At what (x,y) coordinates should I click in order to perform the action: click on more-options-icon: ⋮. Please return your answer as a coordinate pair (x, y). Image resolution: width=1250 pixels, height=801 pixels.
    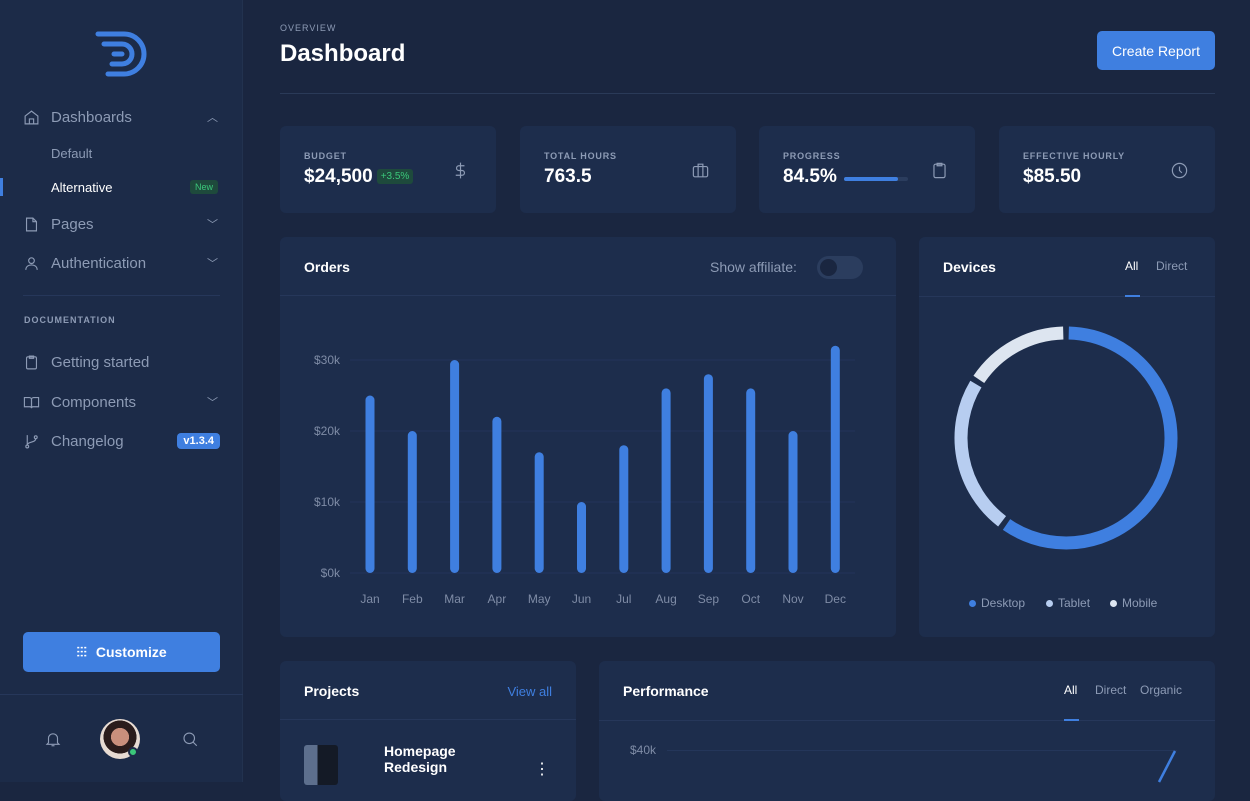
    Looking at the image, I should click on (542, 769).